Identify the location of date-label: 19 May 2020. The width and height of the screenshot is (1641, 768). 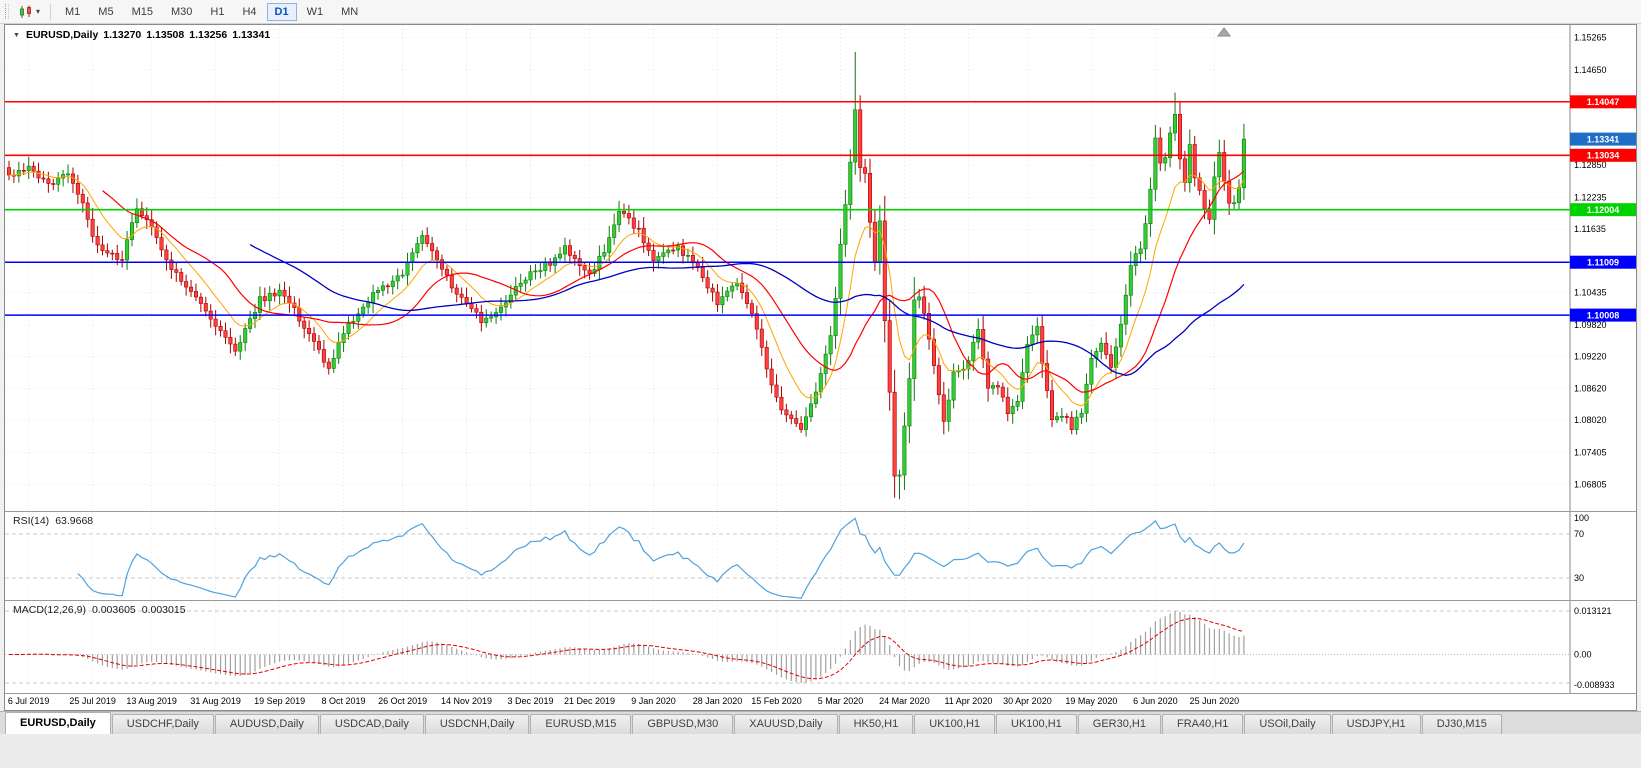
(1091, 701).